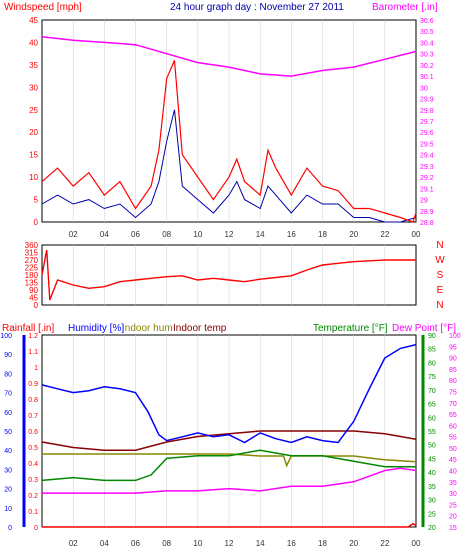 The image size is (469, 555). I want to click on left-tick-label: 30, so click(33, 87).